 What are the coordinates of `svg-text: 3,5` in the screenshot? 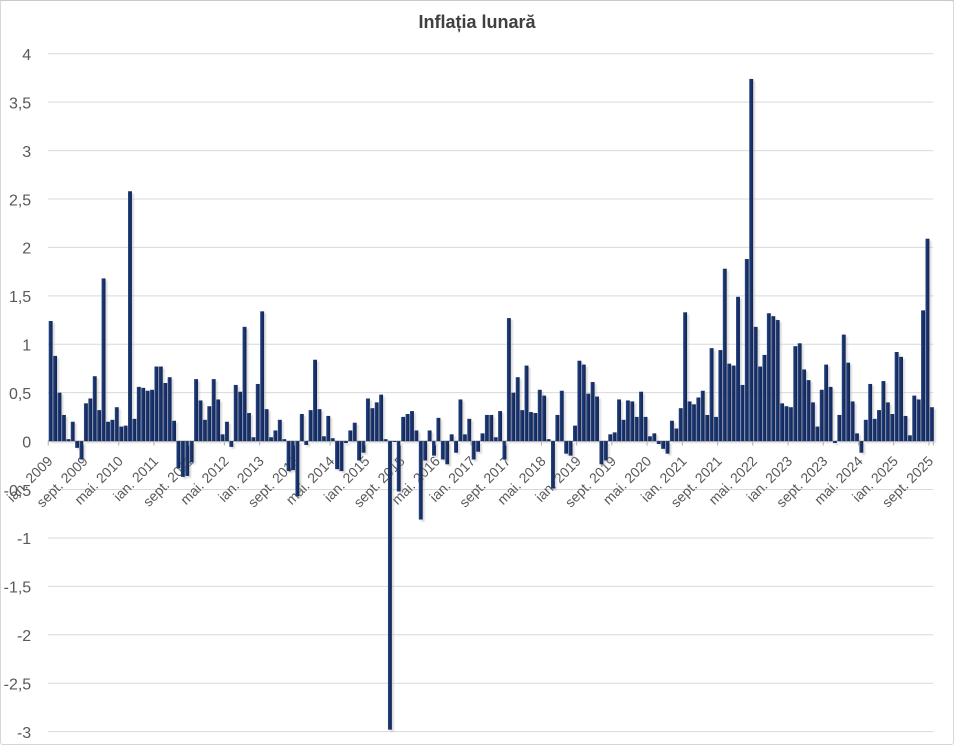 It's located at (20, 103).